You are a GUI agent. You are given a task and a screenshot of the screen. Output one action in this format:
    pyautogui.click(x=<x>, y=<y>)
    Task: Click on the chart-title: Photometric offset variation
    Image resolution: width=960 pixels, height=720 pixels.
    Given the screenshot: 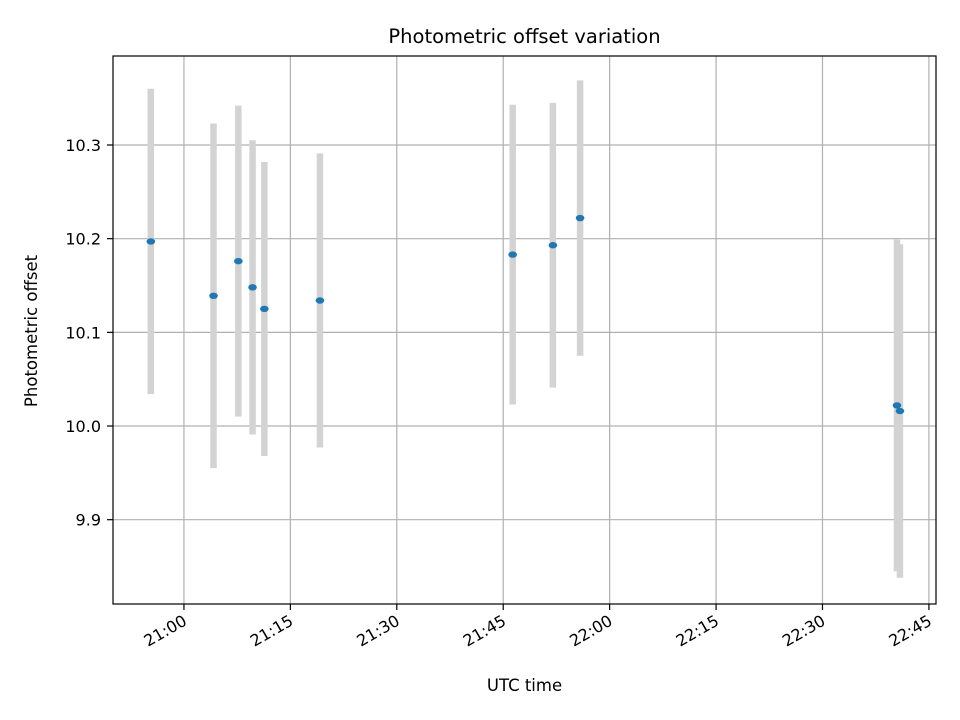 What is the action you would take?
    pyautogui.click(x=524, y=36)
    